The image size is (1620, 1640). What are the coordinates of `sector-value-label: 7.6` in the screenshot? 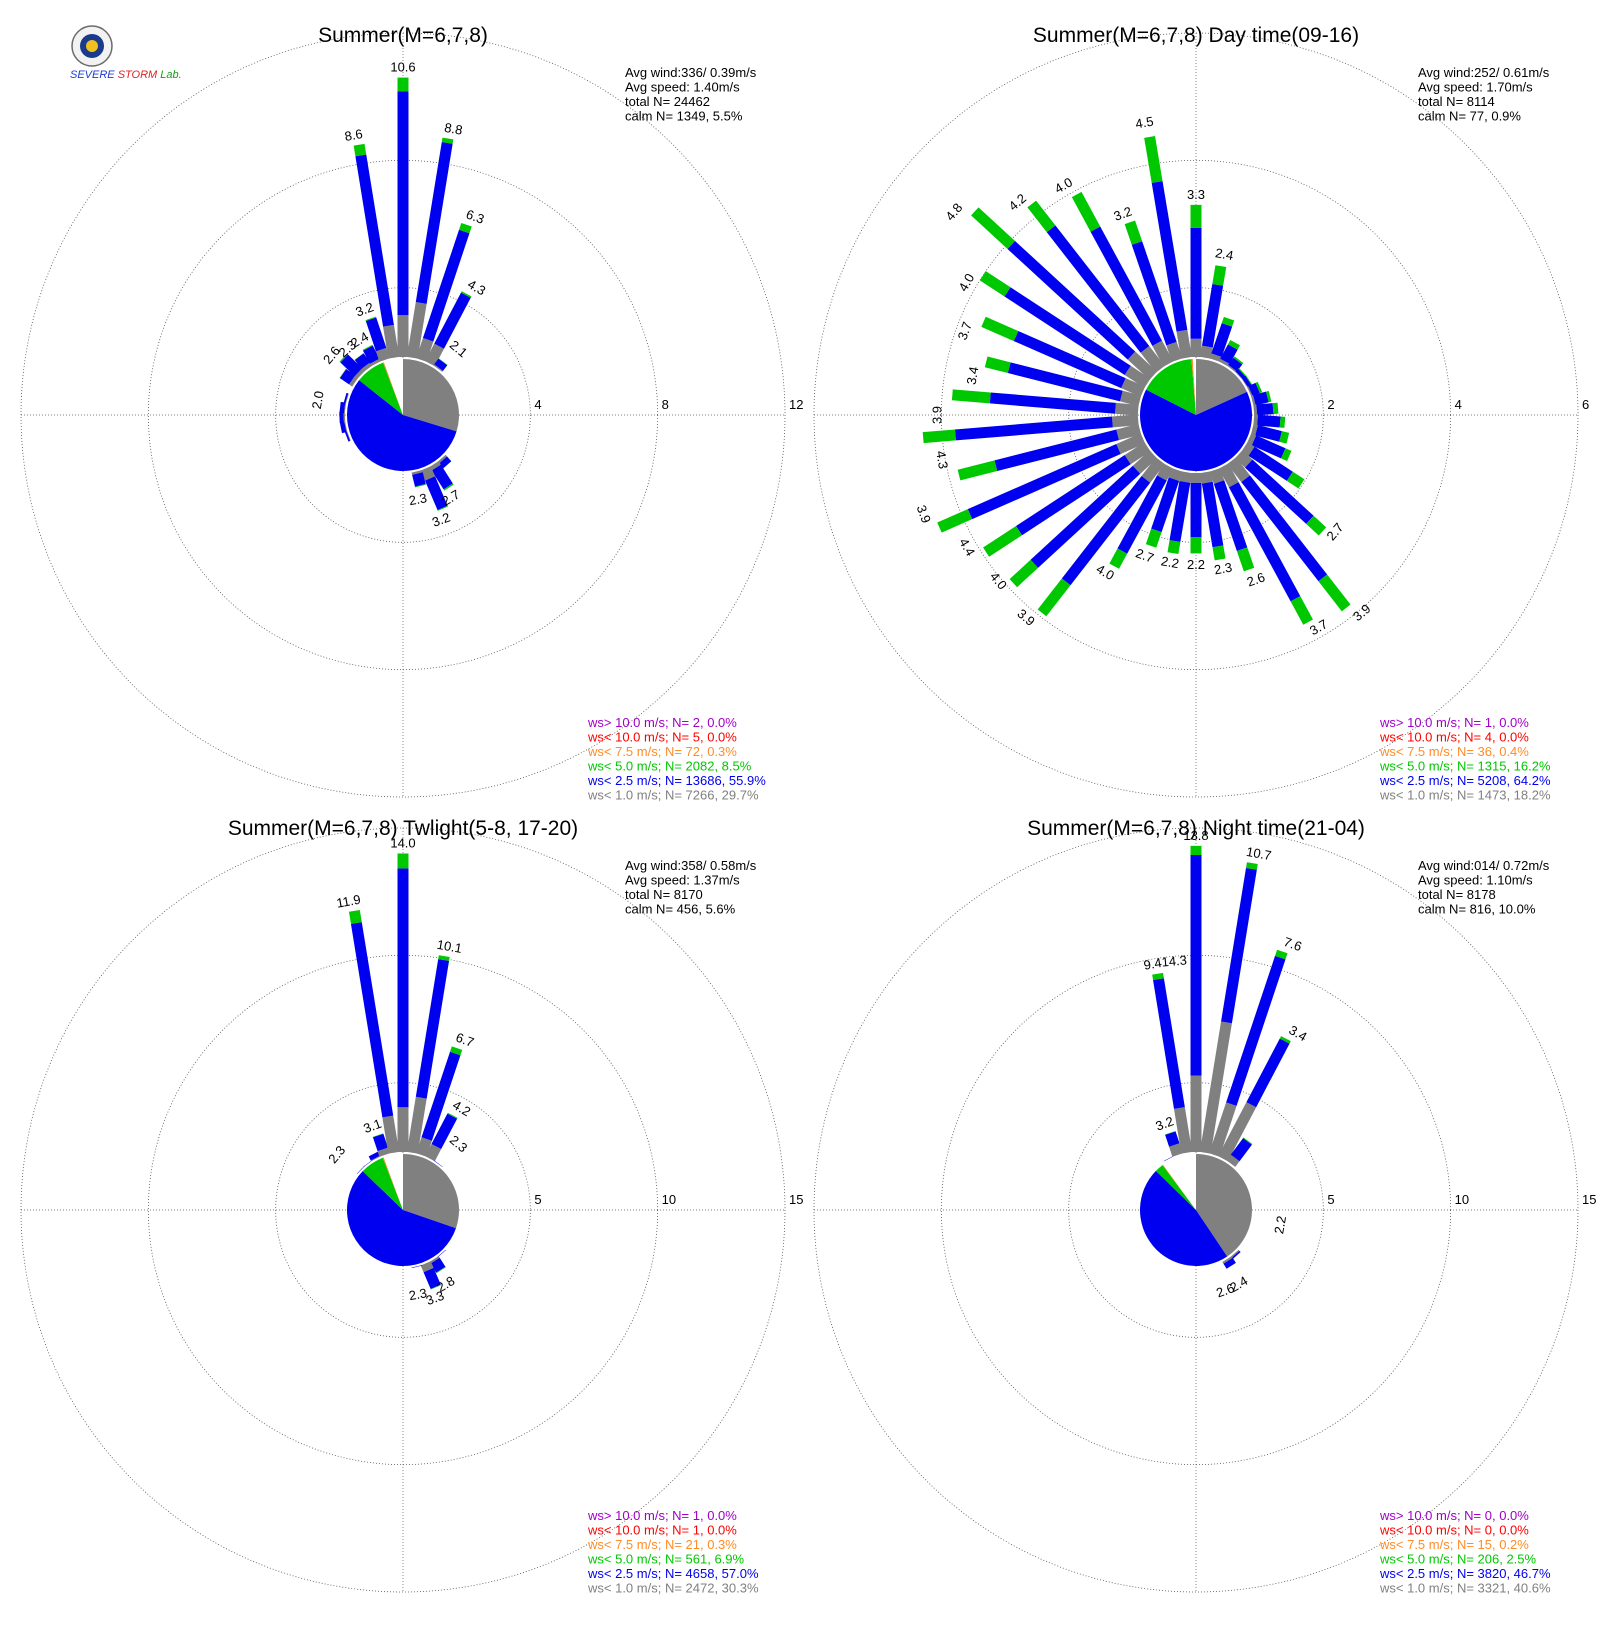 It's located at (1293, 944).